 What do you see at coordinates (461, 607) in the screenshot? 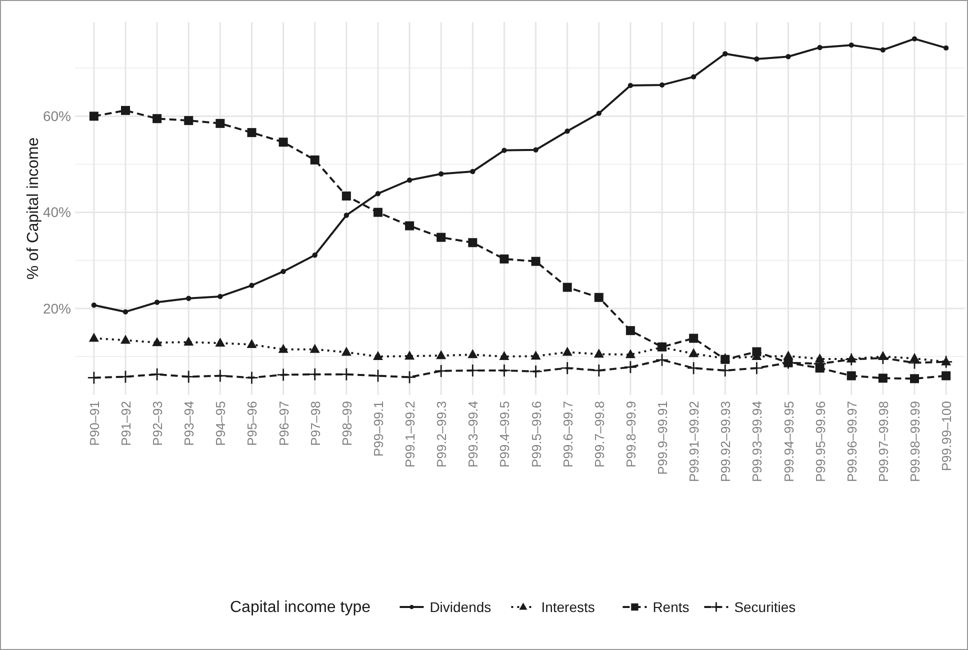
I see `legend-label: Dividends` at bounding box center [461, 607].